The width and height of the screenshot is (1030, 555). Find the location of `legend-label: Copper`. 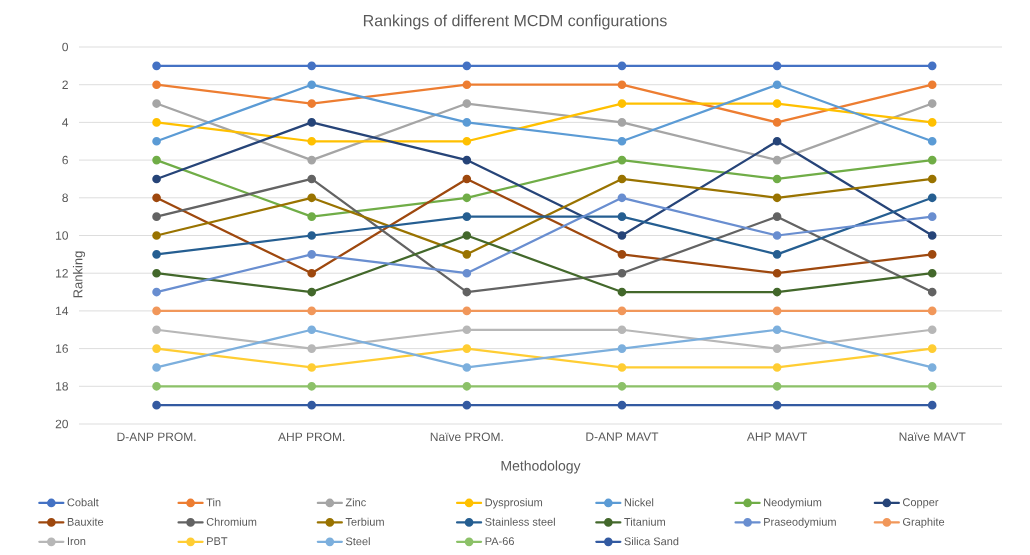

legend-label: Copper is located at coordinates (921, 503).